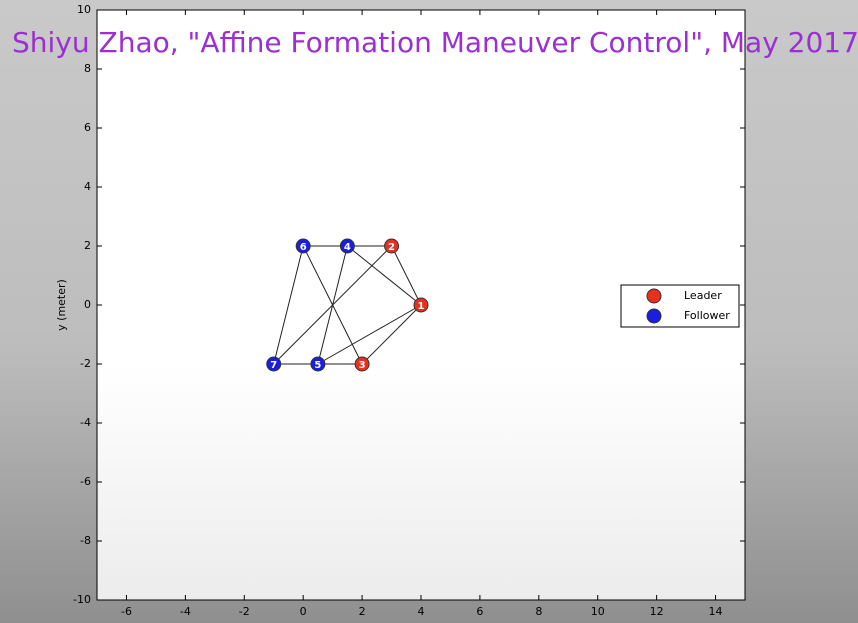  I want to click on legend, so click(680, 306).